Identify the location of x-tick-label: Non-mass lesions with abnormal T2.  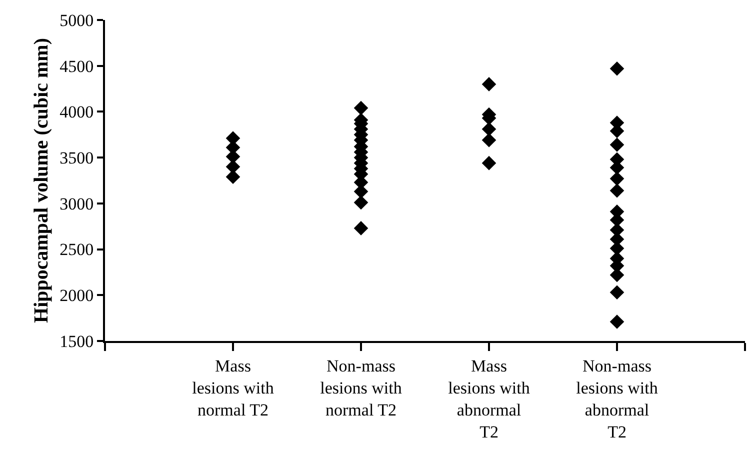
(617, 399).